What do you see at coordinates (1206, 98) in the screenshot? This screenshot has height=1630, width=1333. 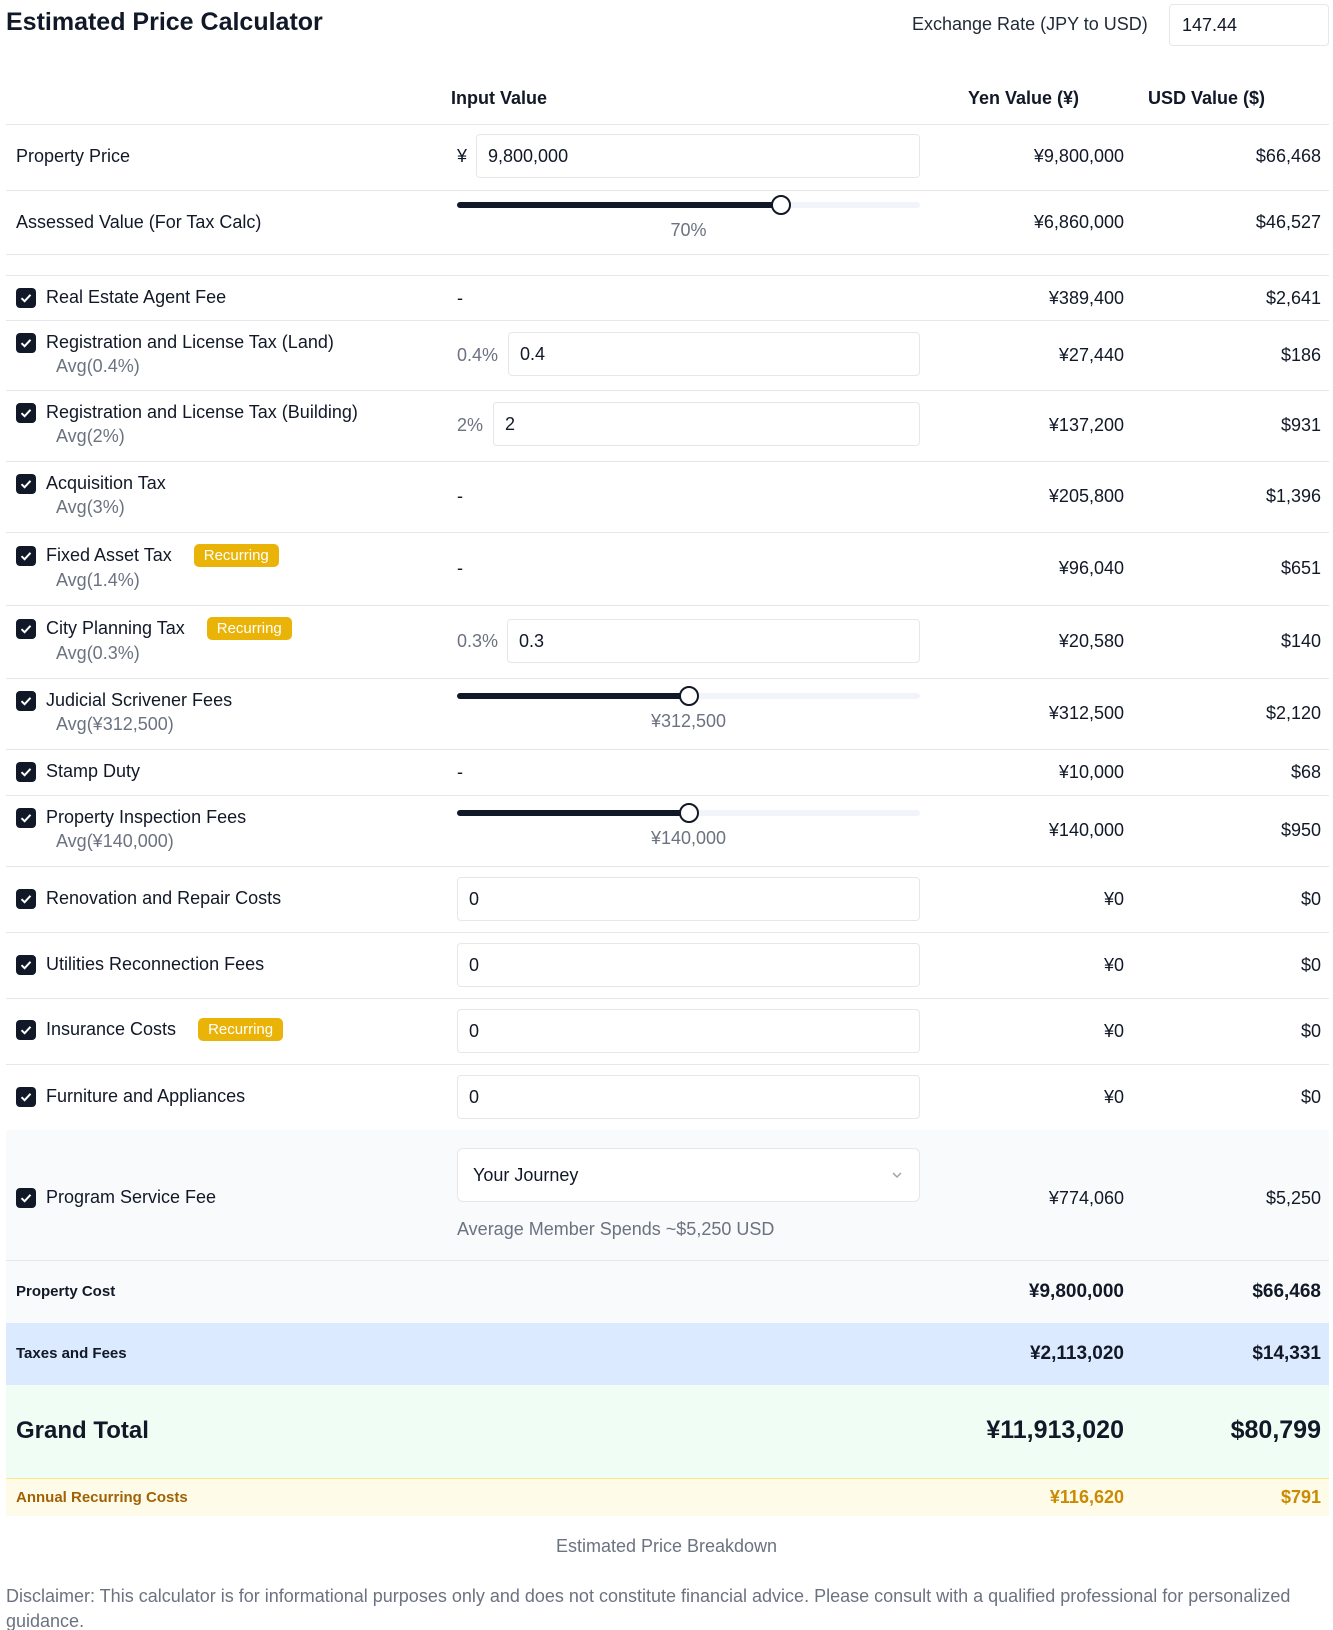 I see `column-header-usd: USD Value ($)` at bounding box center [1206, 98].